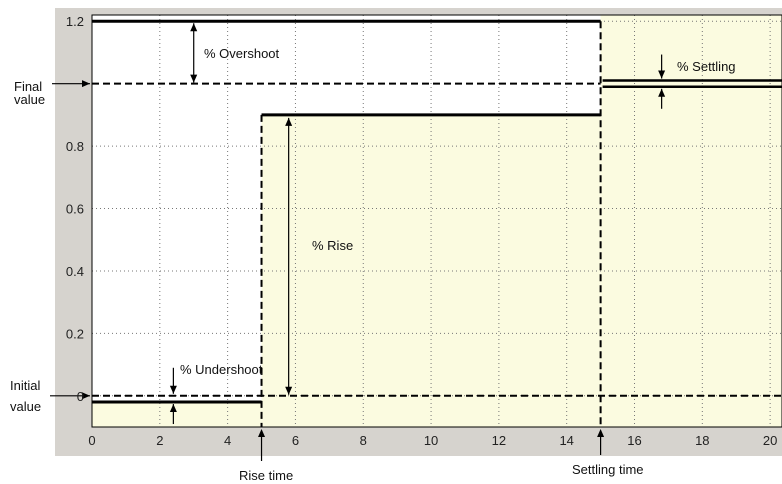 This screenshot has width=782, height=484. I want to click on y-tick-label: 0.2, so click(75, 333).